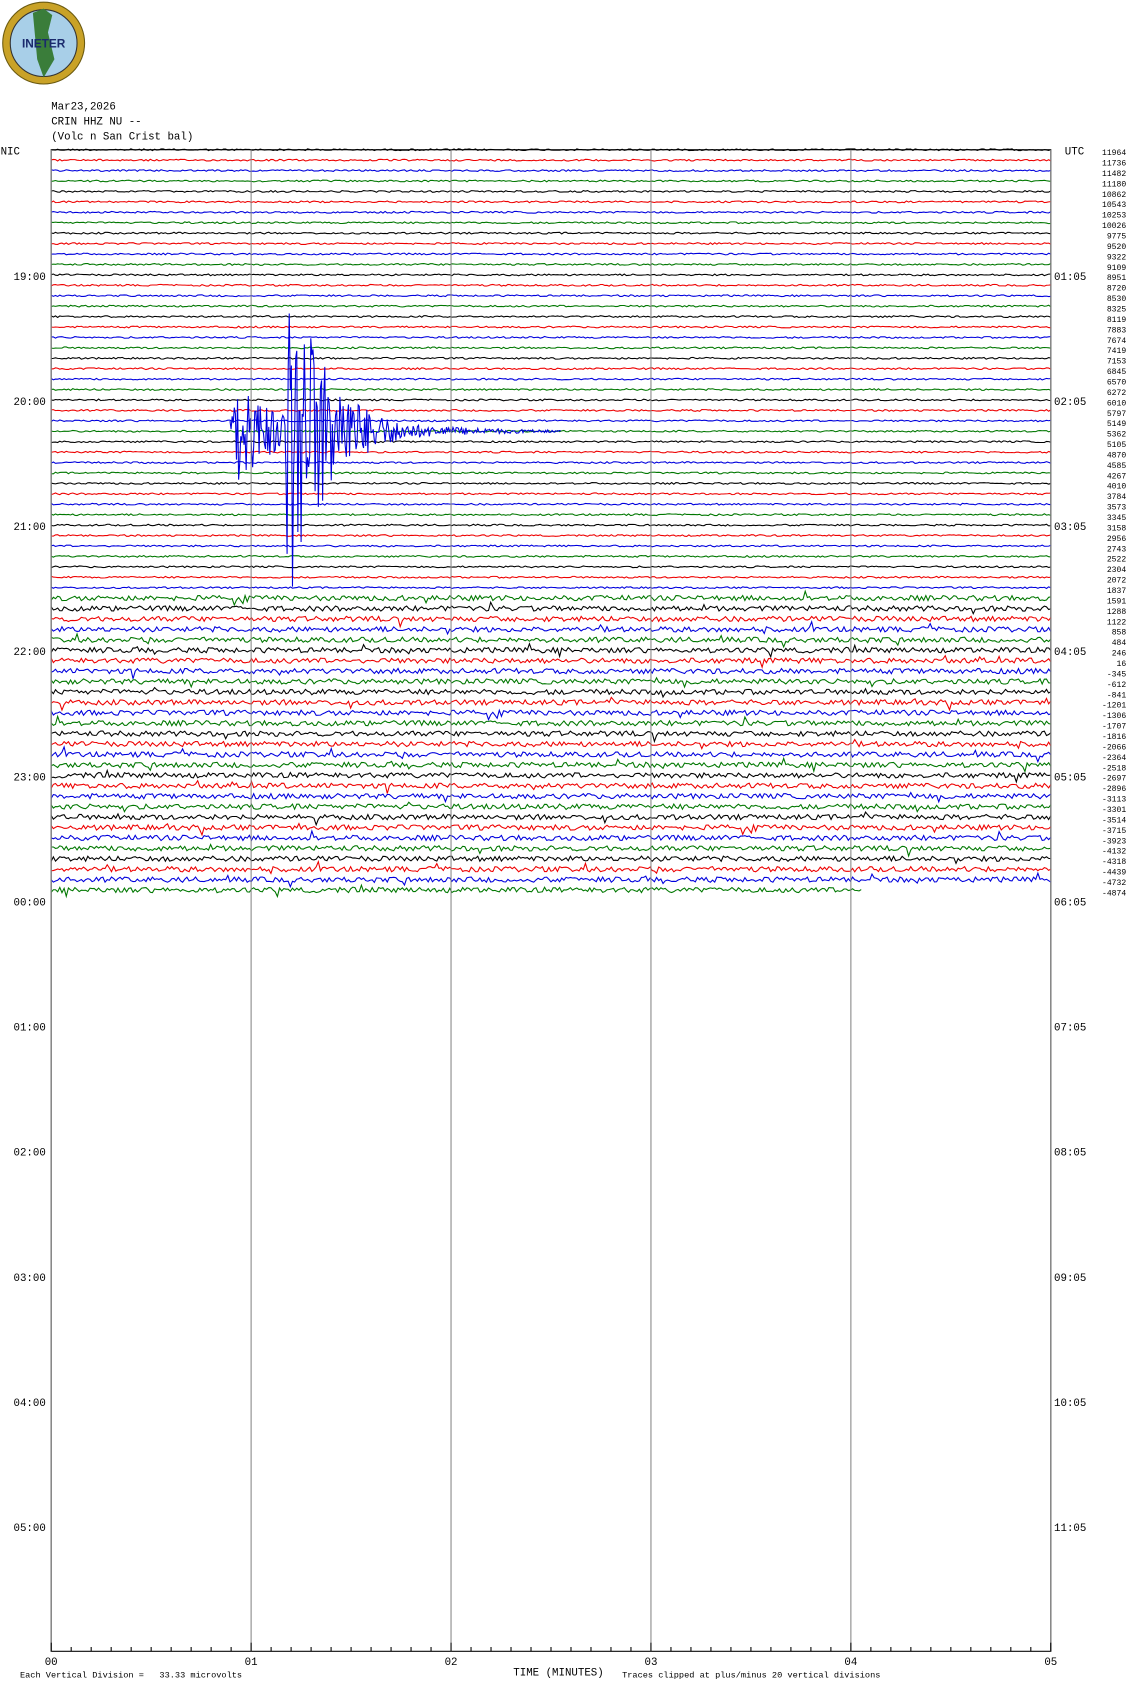 The width and height of the screenshot is (1130, 1689). Describe the element at coordinates (1114, 153) in the screenshot. I see `row-value: 11964` at that location.